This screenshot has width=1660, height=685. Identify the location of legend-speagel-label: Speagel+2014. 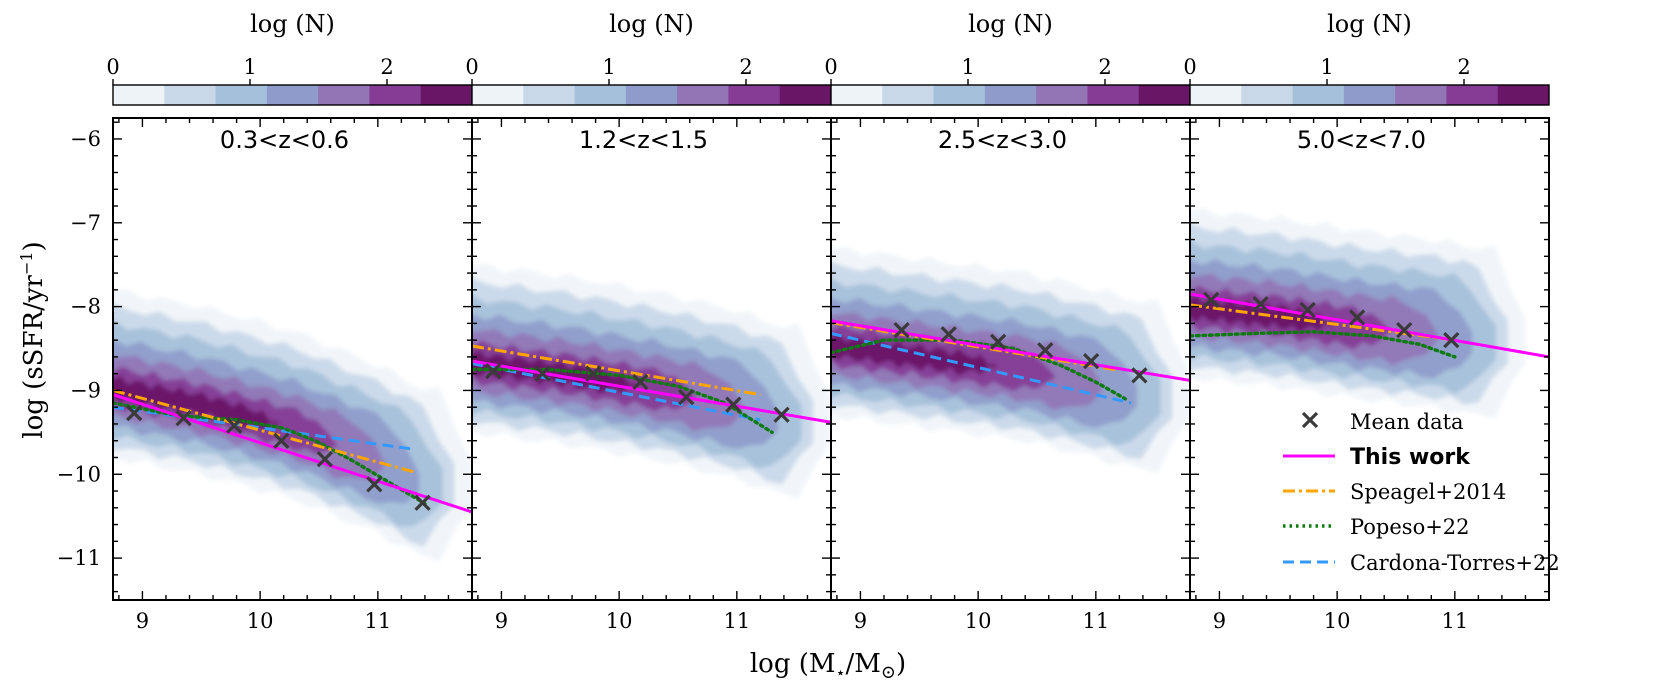
(1428, 492).